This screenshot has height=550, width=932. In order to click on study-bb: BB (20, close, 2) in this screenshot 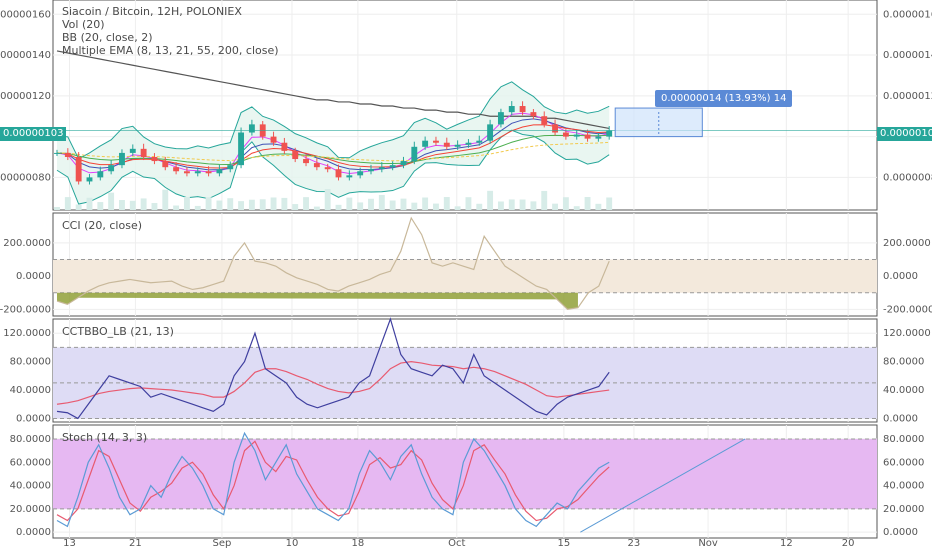, I will do `click(107, 37)`.